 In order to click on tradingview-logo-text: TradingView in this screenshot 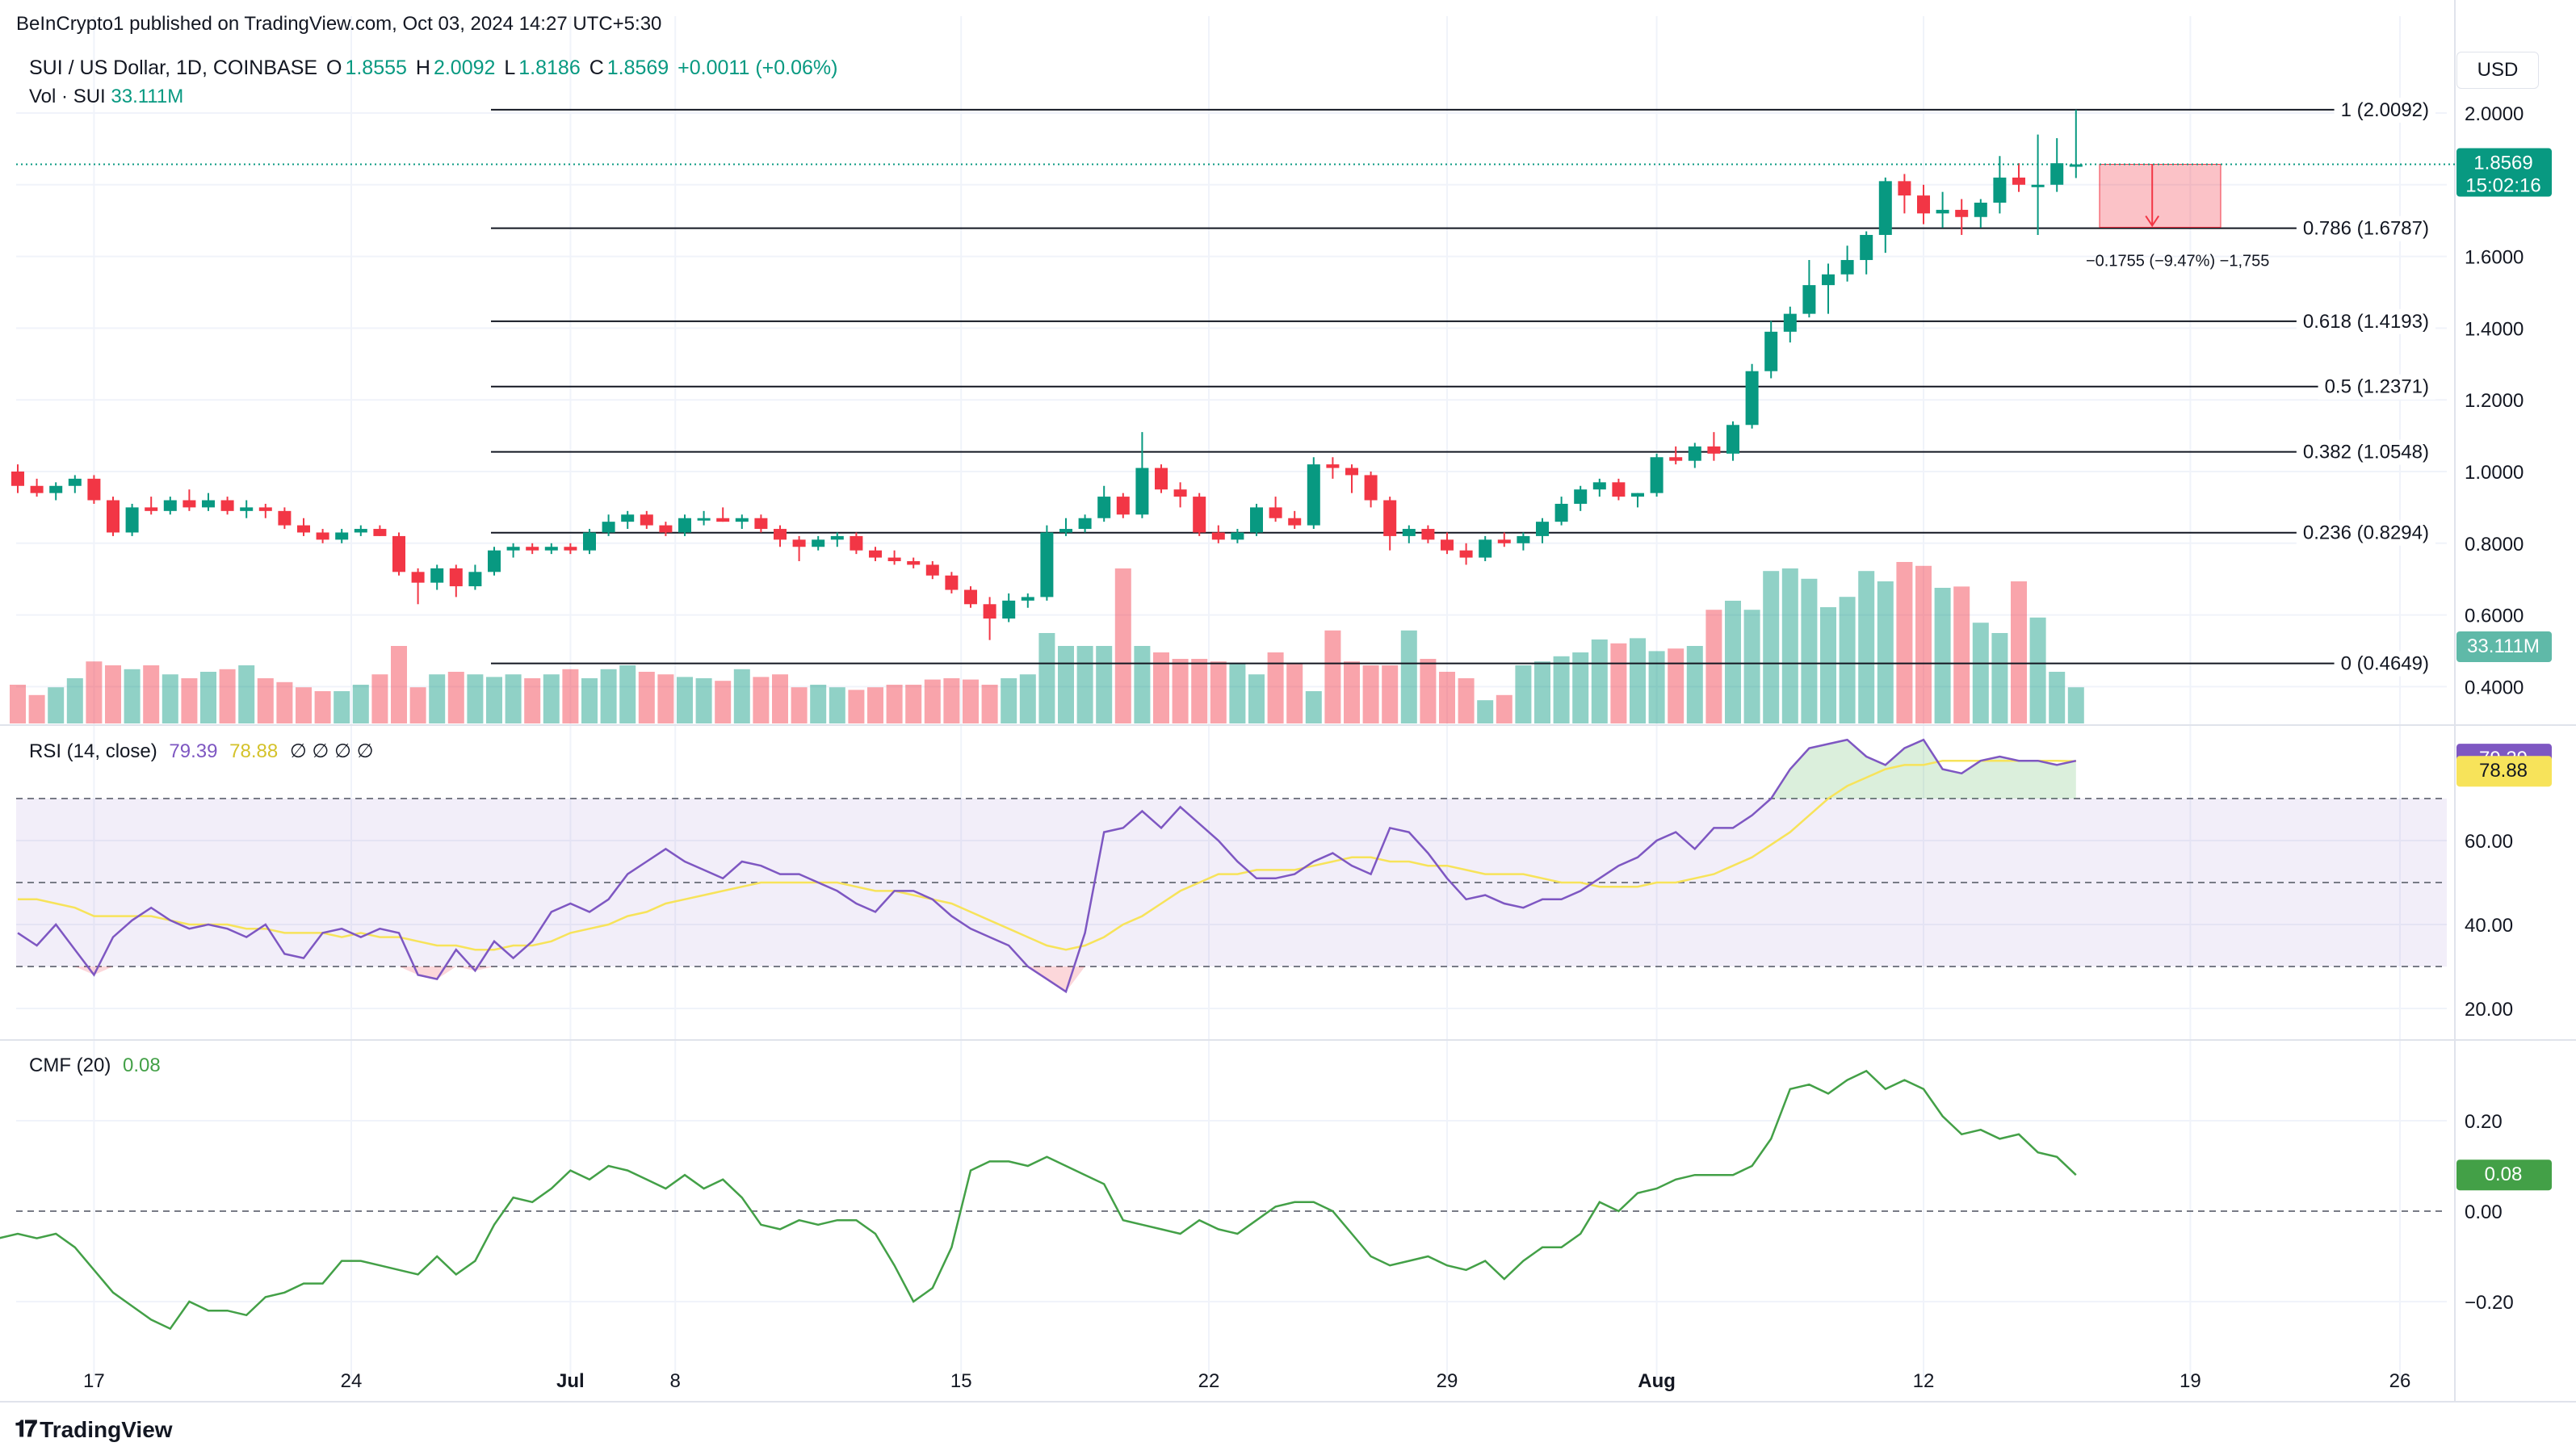, I will do `click(107, 1429)`.